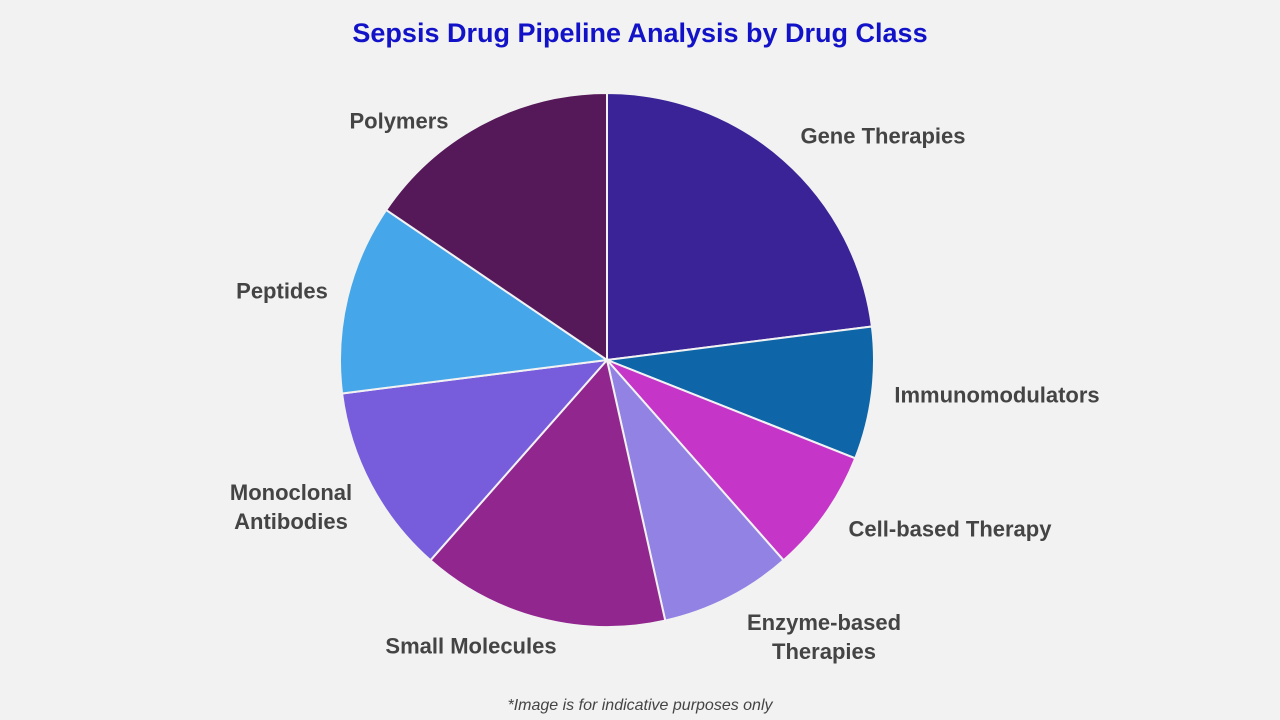 This screenshot has height=720, width=1280. What do you see at coordinates (883, 136) in the screenshot?
I see `slice-label: Gene Therapies` at bounding box center [883, 136].